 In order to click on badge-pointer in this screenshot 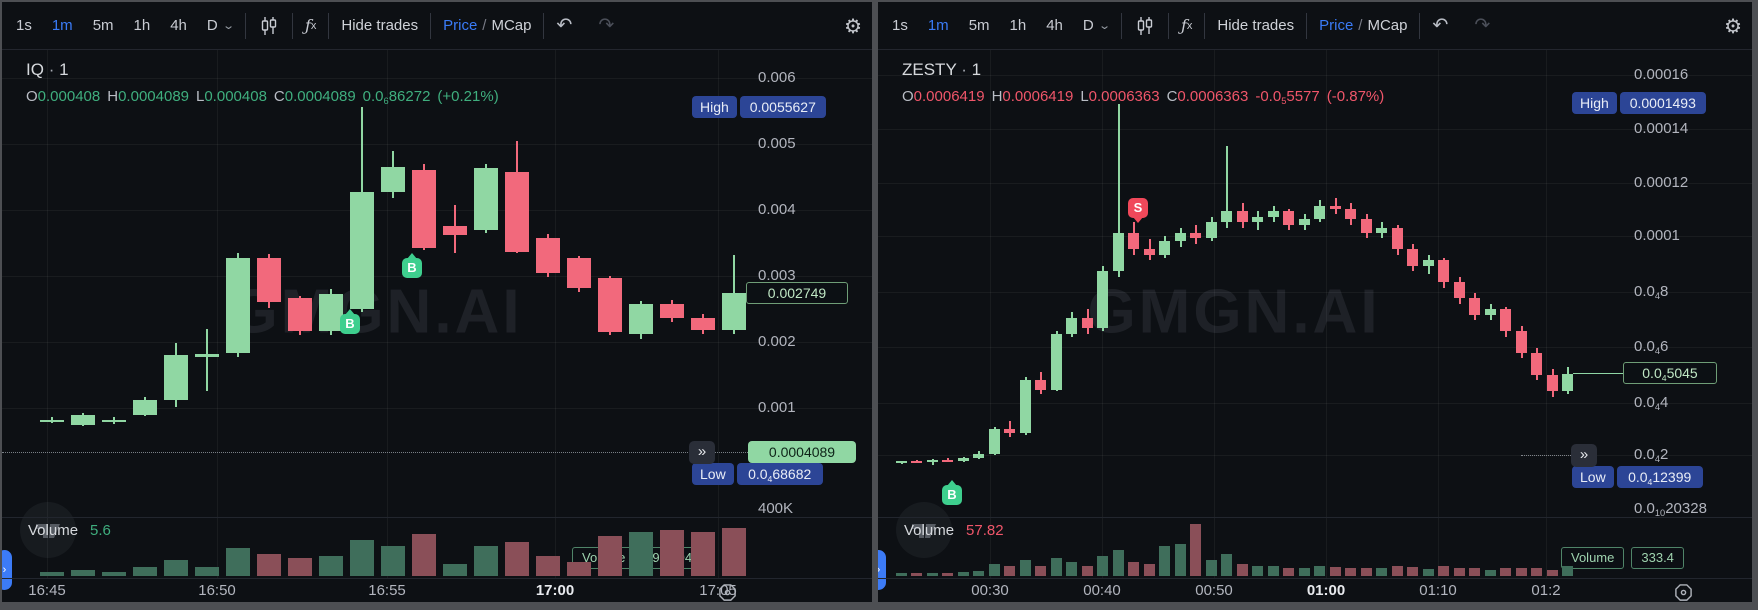, I will do `click(952, 483)`.